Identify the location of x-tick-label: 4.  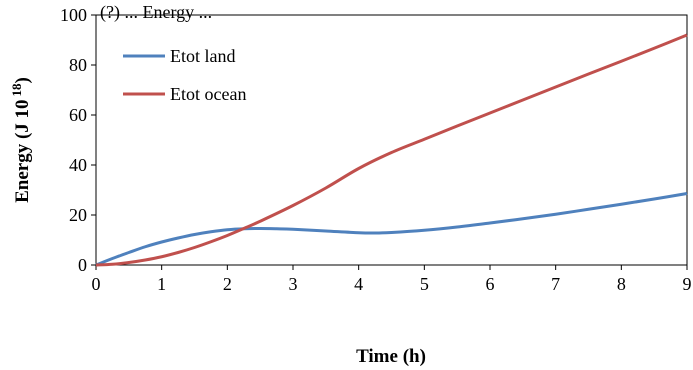
(358, 284).